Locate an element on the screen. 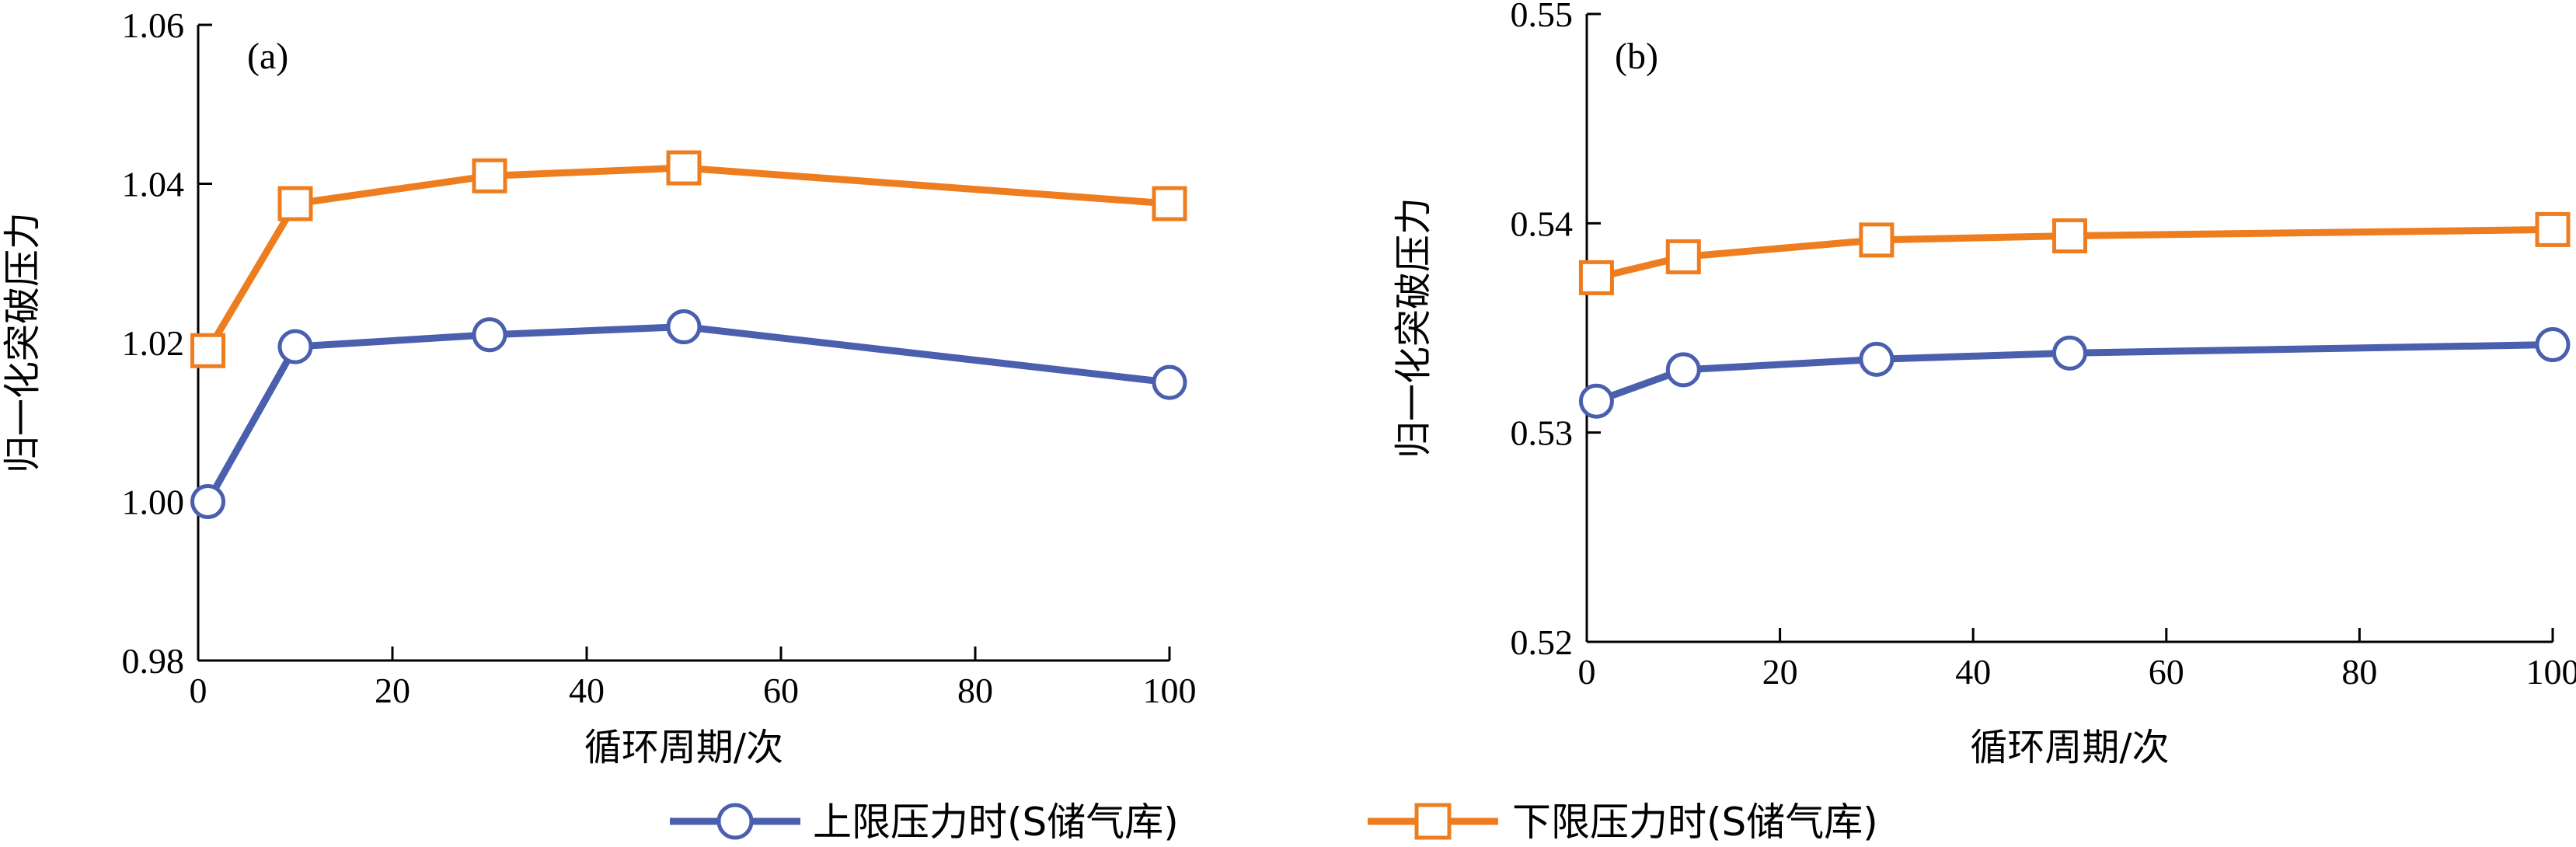 The image size is (2576, 847). y-tick-label: 1.02 is located at coordinates (153, 343).